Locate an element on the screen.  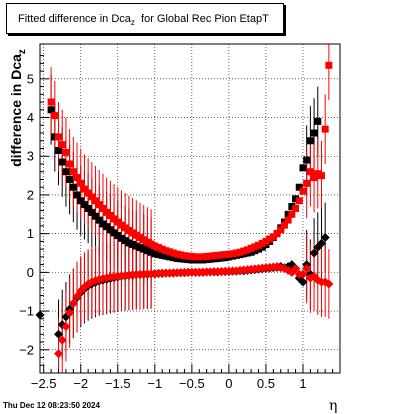
x-axis-label: η is located at coordinates (333, 406).